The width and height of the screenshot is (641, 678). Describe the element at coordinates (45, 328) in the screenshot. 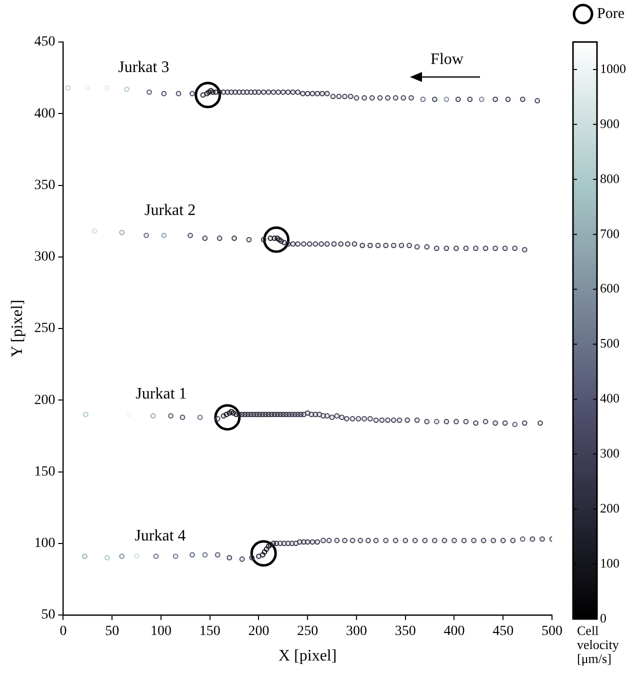

I see `y-tick-label: 250` at that location.